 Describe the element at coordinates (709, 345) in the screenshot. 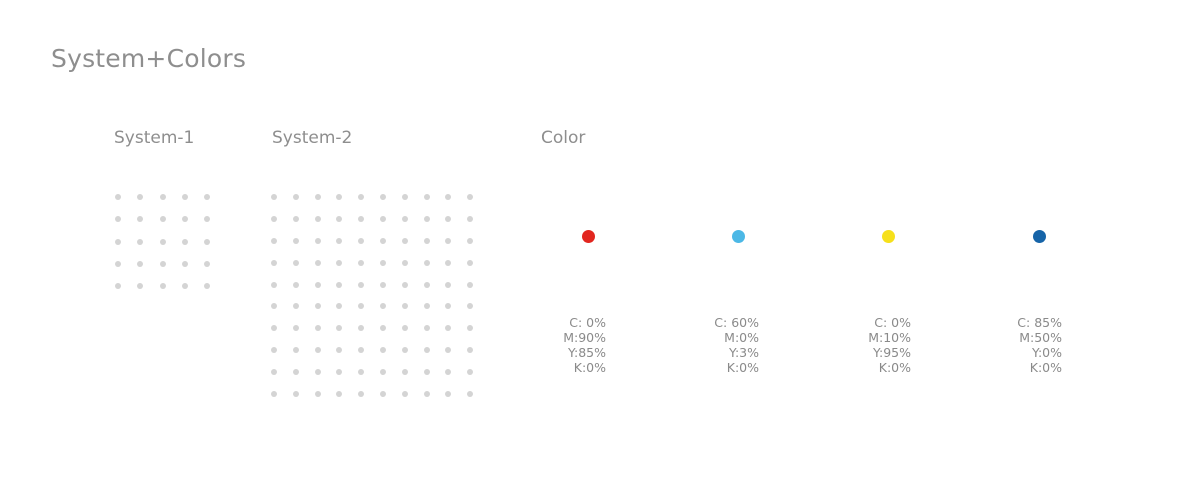

I see `cmyk-values-cyan: C: 60% M:0% Y:3% K:0%` at that location.